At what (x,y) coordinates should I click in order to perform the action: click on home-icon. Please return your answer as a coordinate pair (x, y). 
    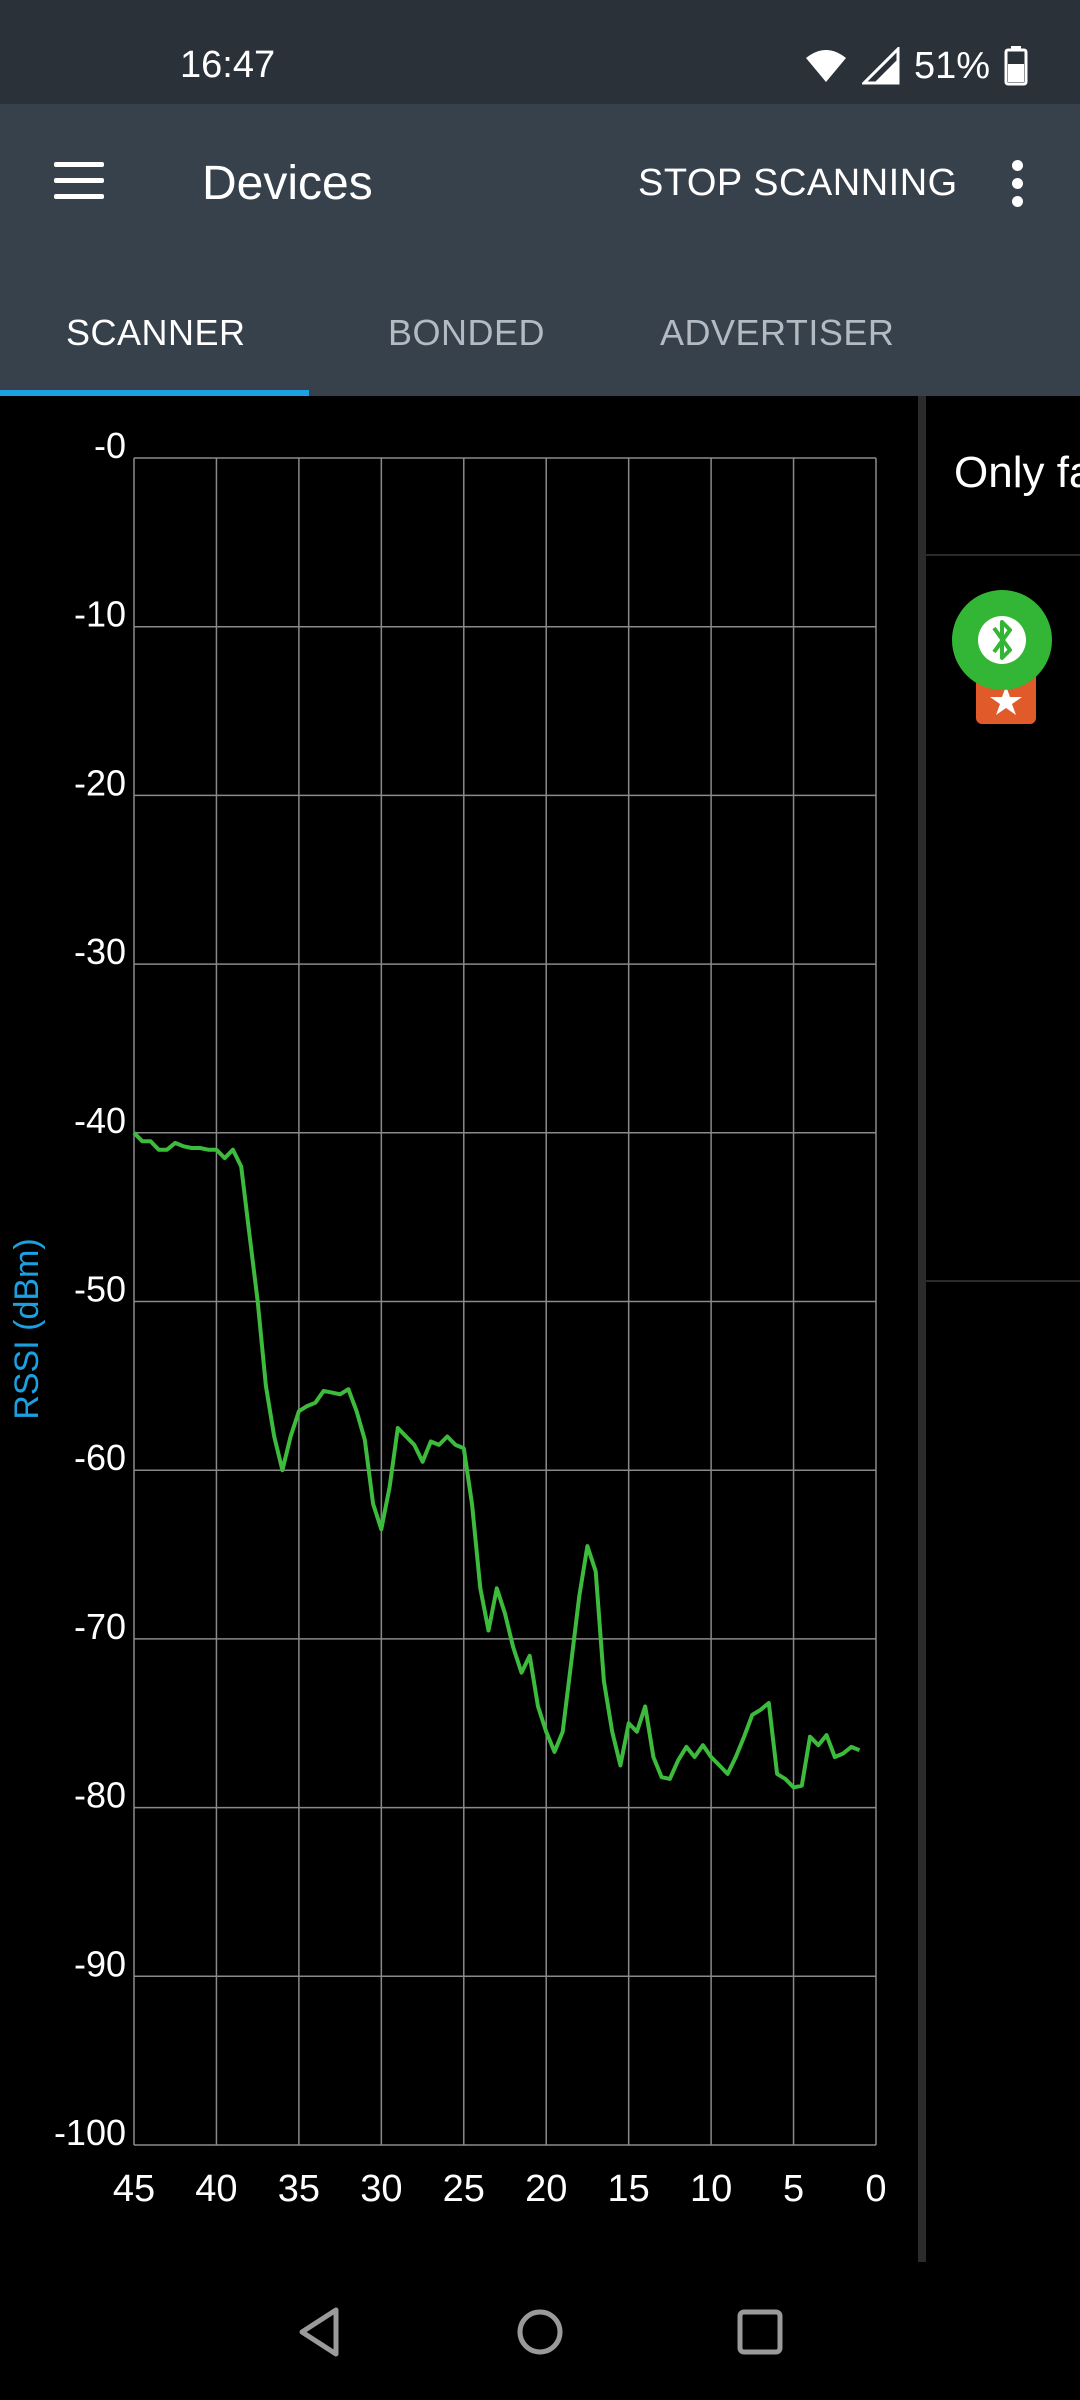
    Looking at the image, I should click on (540, 2332).